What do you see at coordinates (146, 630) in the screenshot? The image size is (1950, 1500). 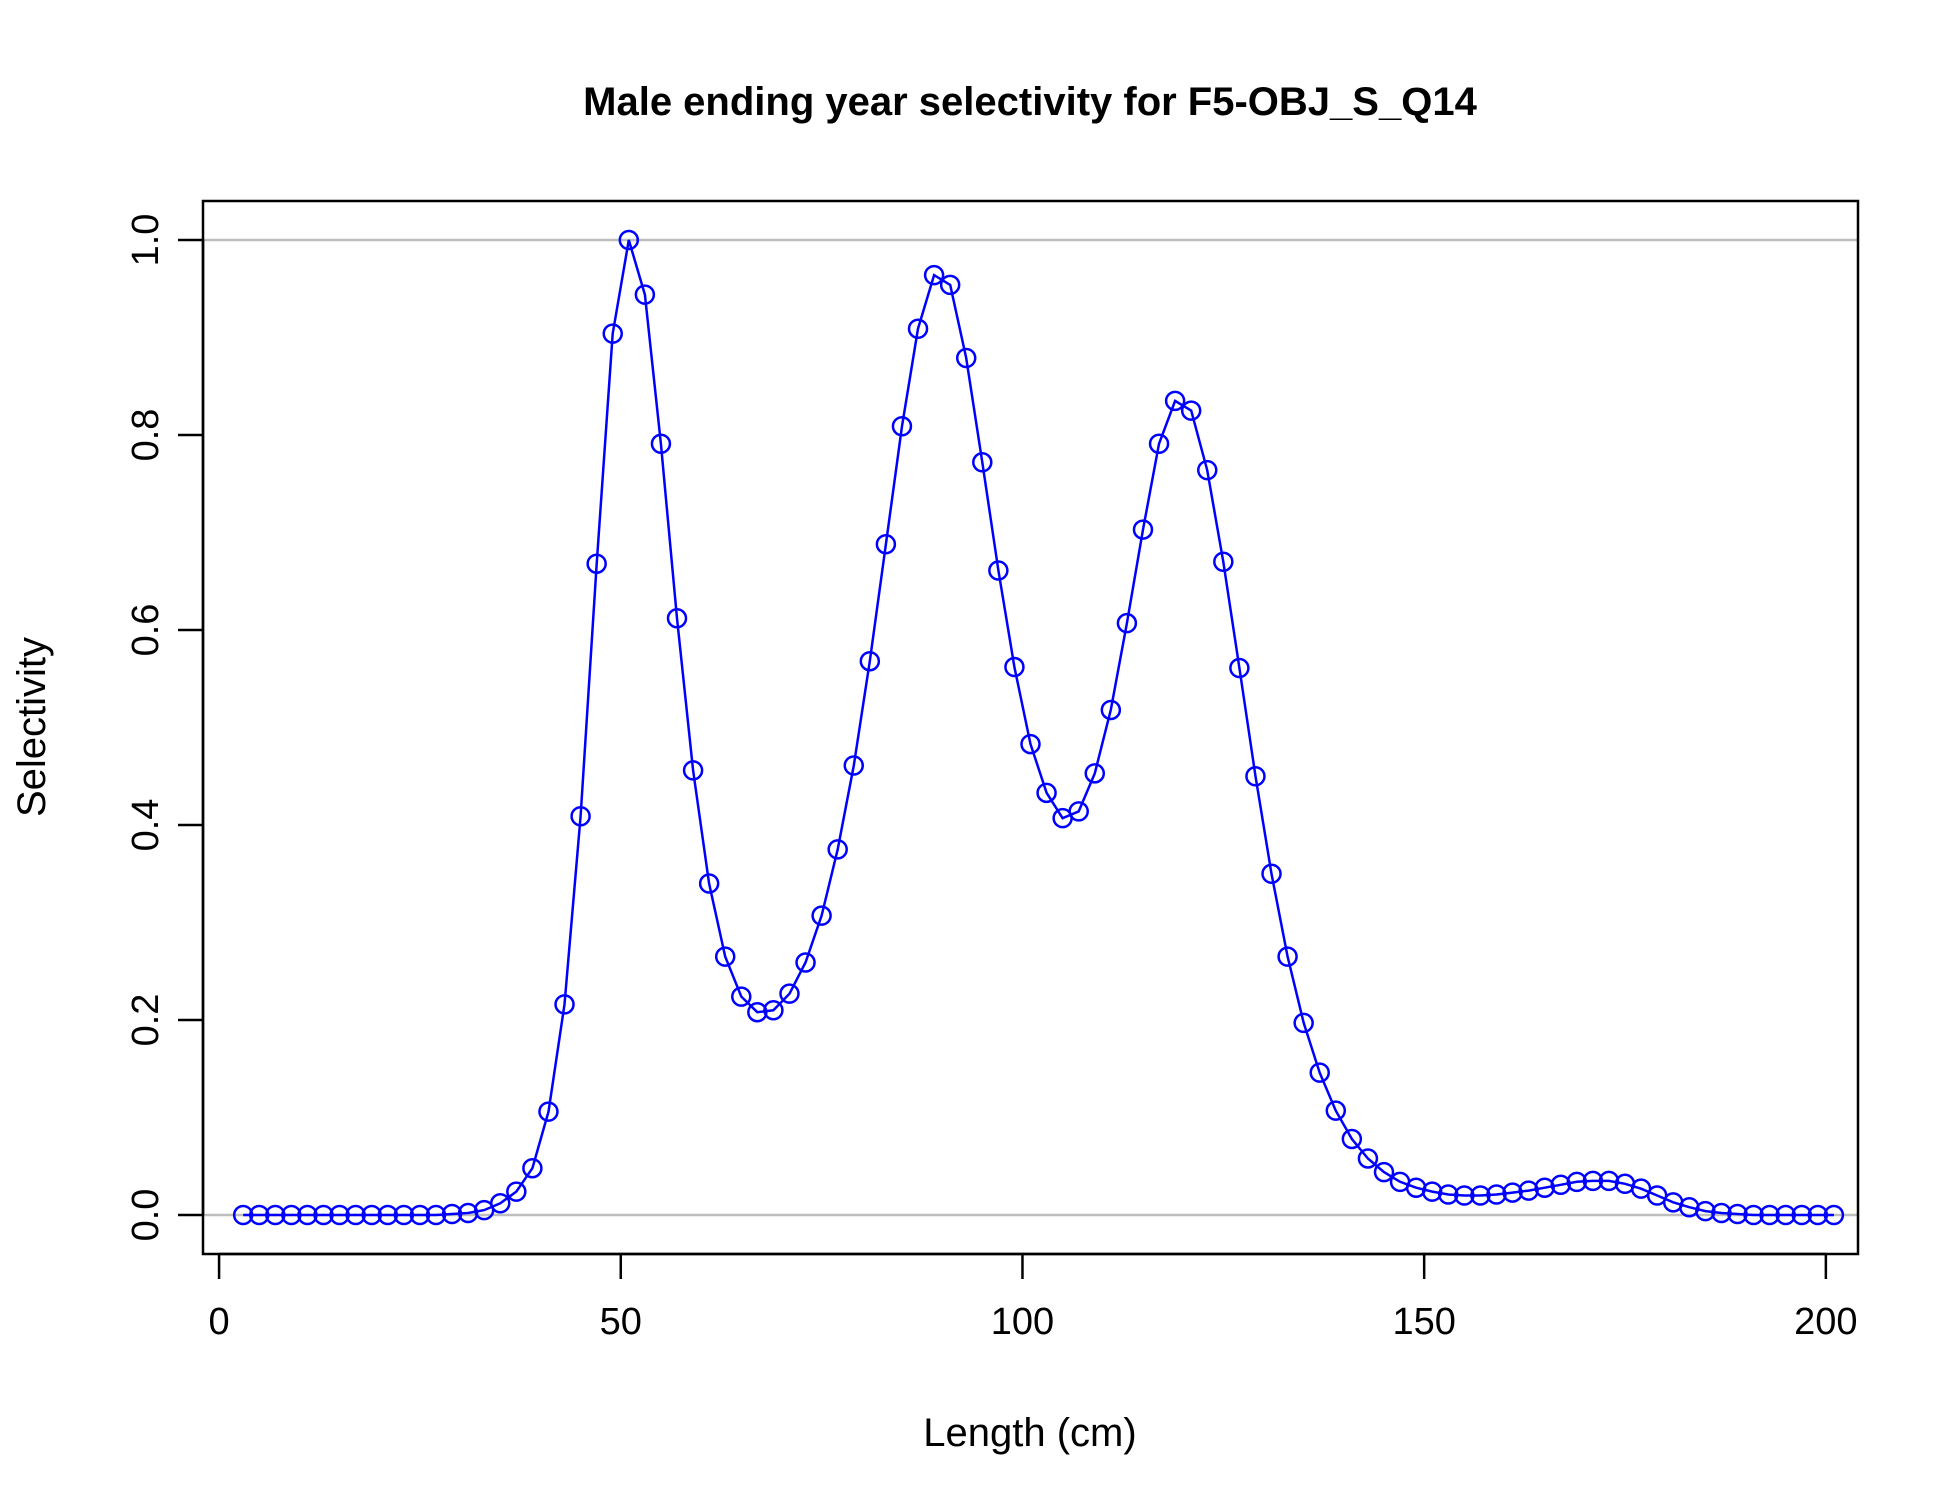 I see `y-tick-label: 0.6` at bounding box center [146, 630].